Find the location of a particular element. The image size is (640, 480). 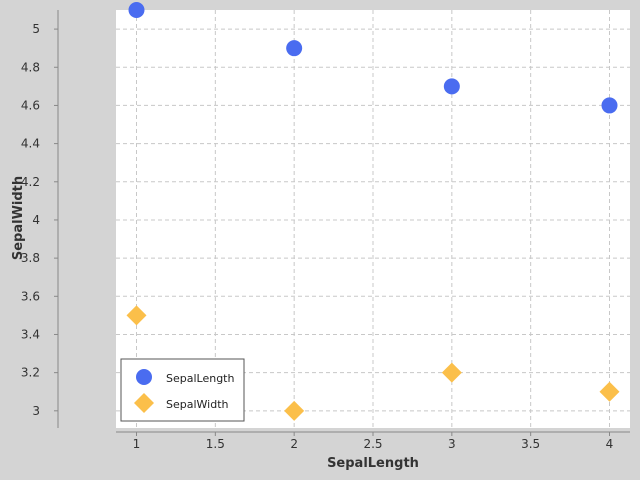

legend: SepalLength SepalWidth is located at coordinates (182, 390).